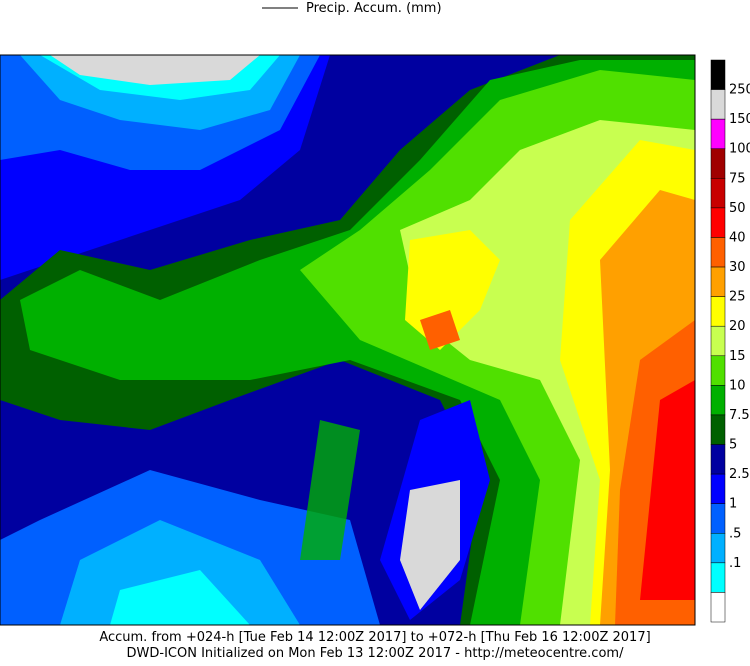 Image resolution: width=750 pixels, height=666 pixels. I want to click on colorbar-label: 2.5, so click(739, 474).